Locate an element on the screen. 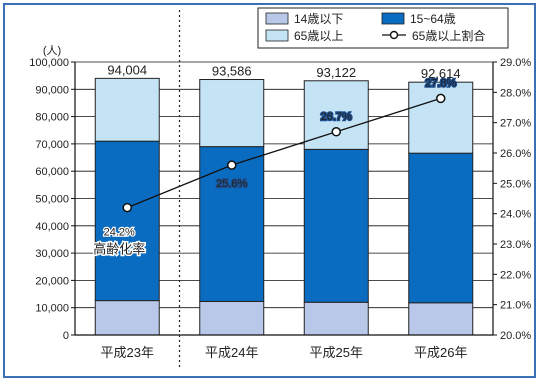  left-tick-label: 50,000 is located at coordinates (52, 200).